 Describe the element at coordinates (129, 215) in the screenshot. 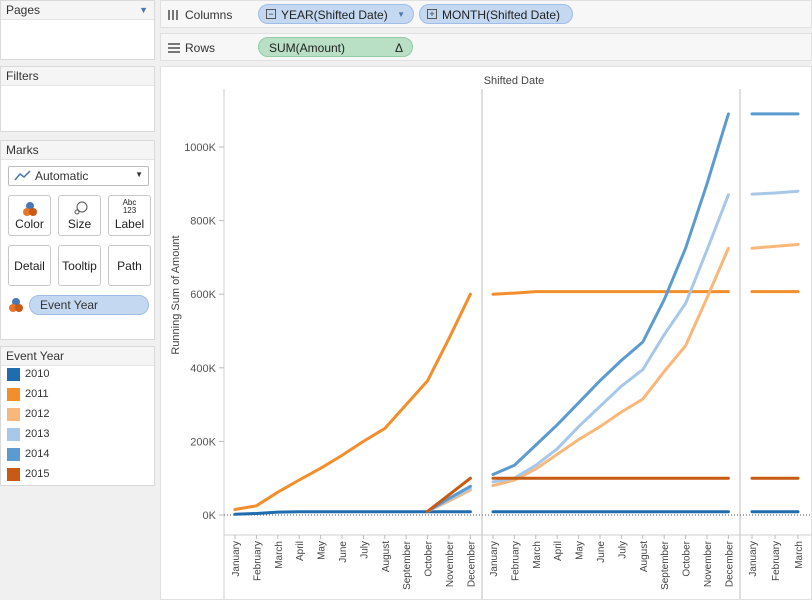

I see `label-button: Abc 123 Label` at that location.